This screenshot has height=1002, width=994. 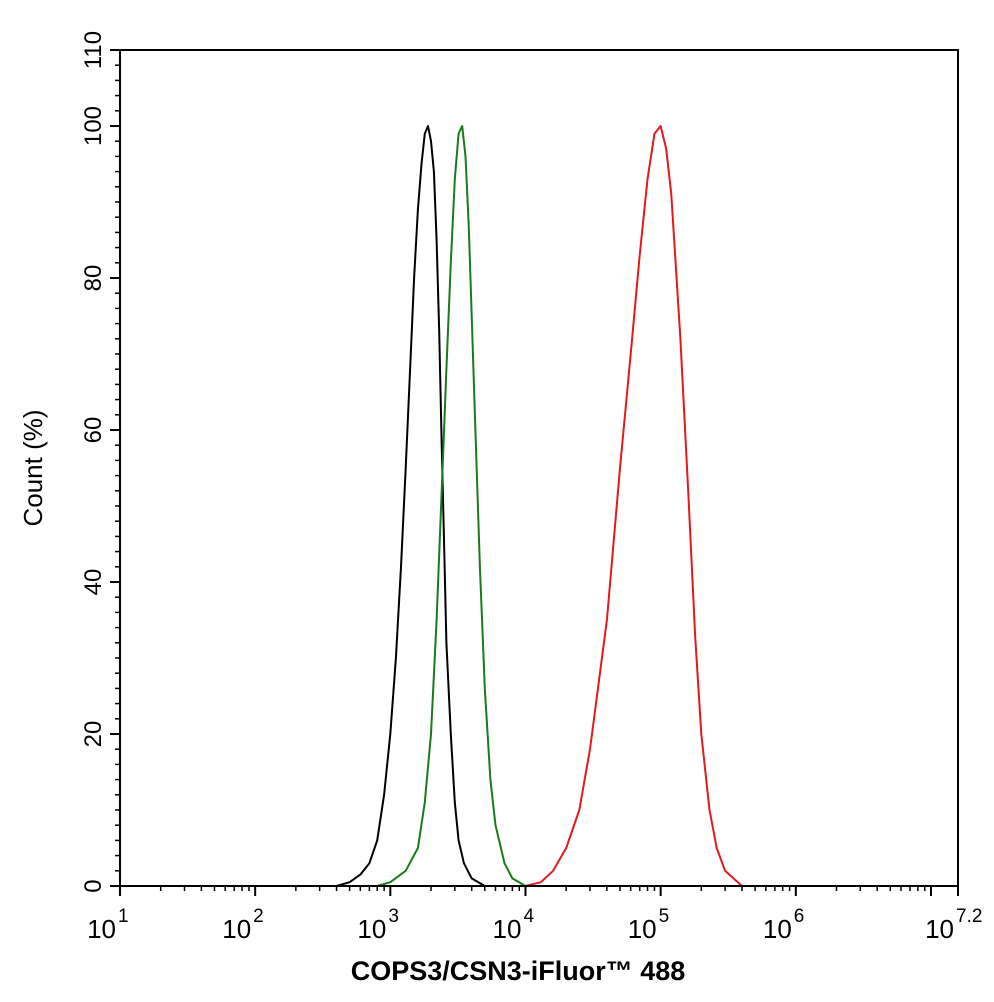 What do you see at coordinates (93, 885) in the screenshot?
I see `y-tick-label: 0` at bounding box center [93, 885].